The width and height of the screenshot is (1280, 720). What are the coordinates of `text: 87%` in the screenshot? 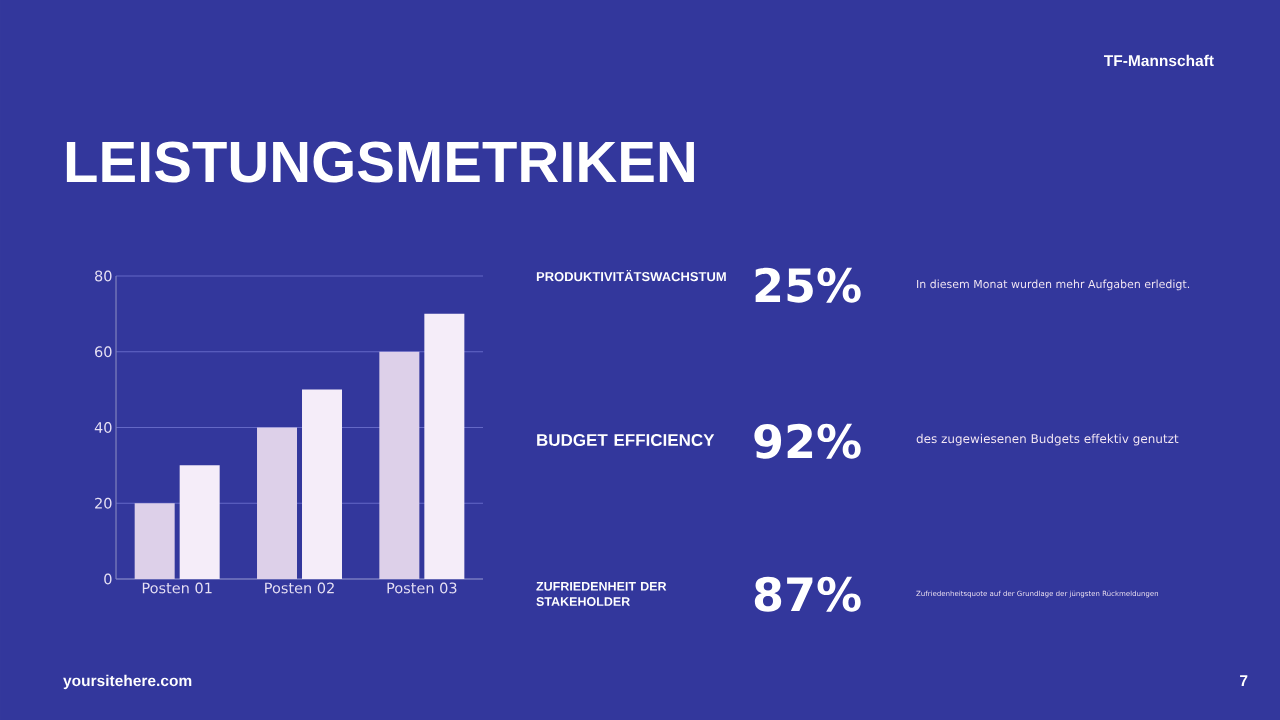 It's located at (807, 594).